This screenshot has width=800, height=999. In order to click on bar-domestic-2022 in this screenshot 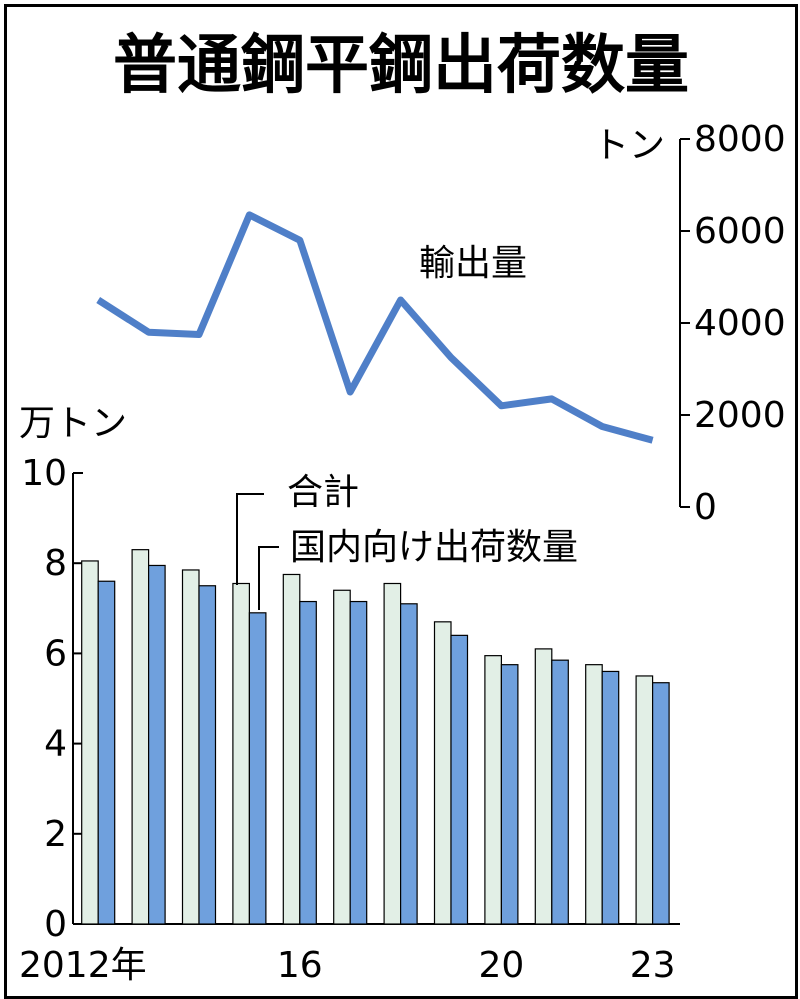, I will do `click(610, 797)`.